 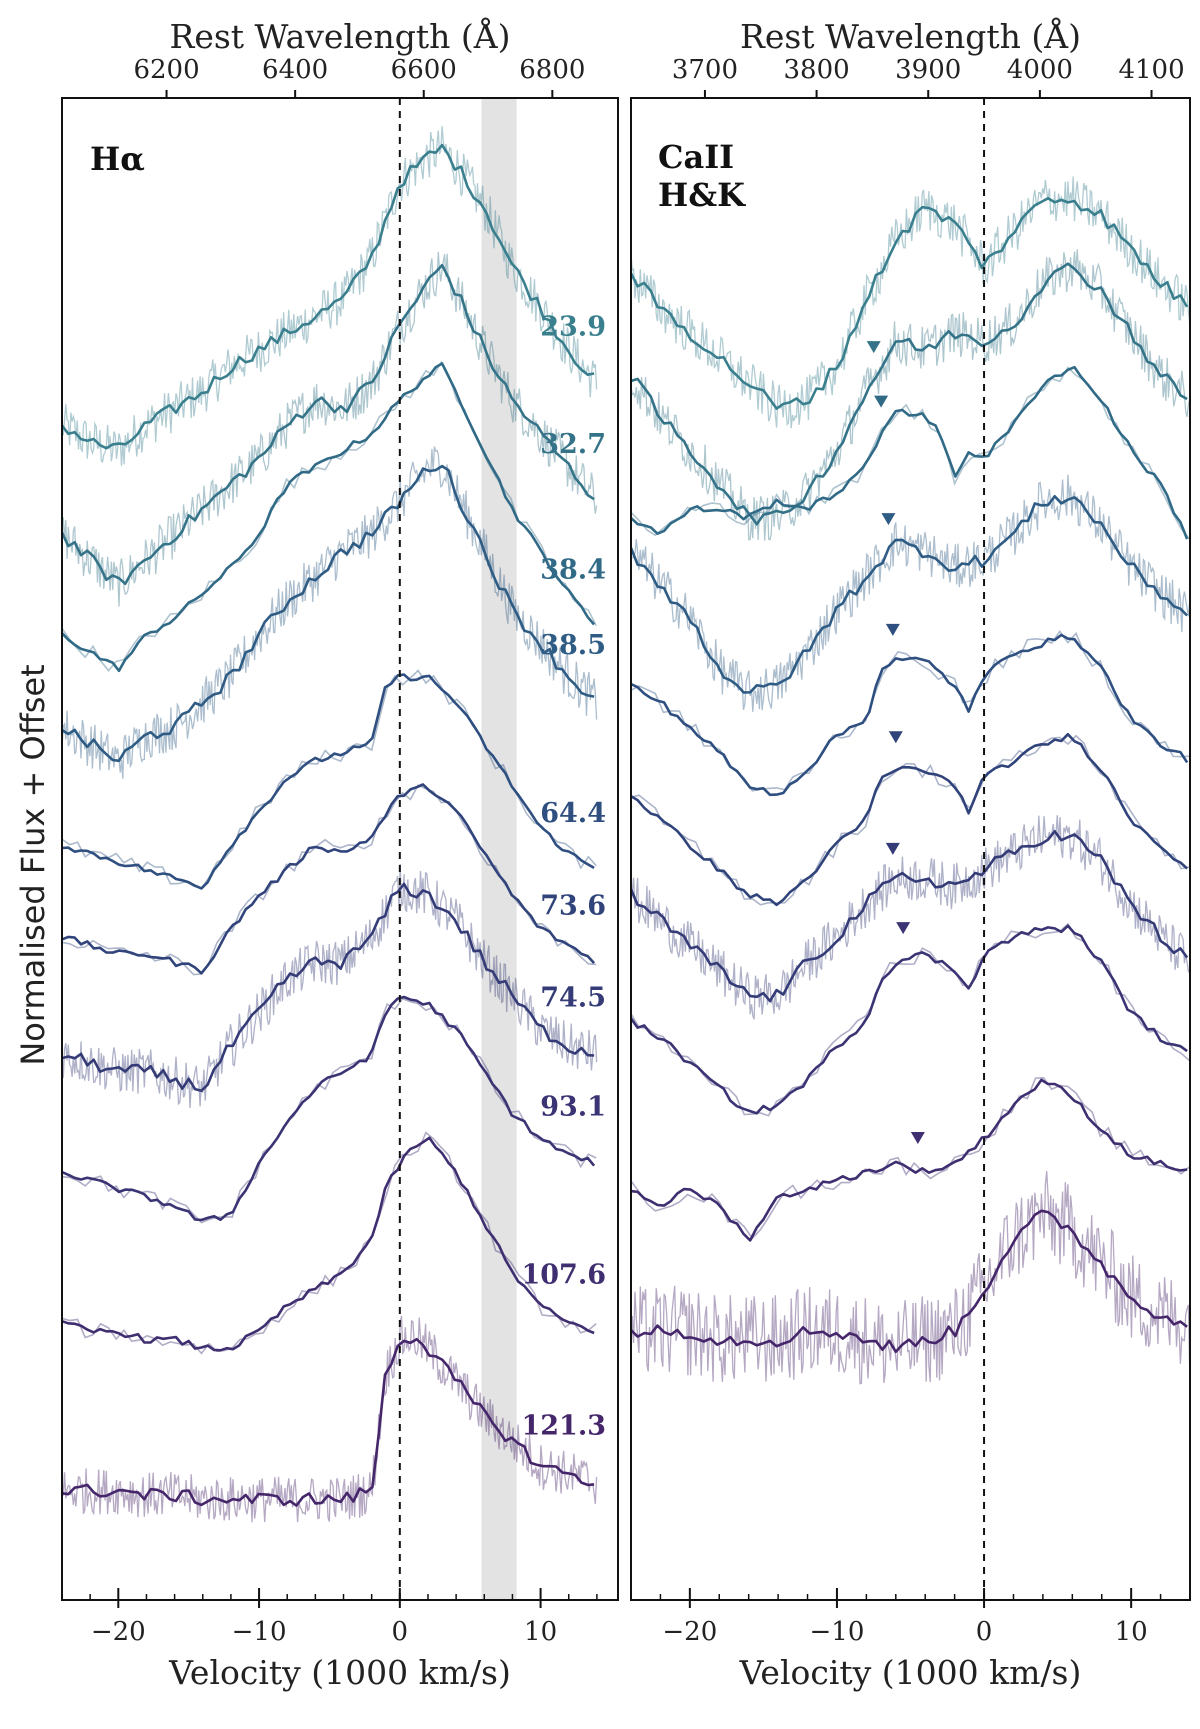 I want to click on top-tick-label: 6800, so click(x=552, y=70).